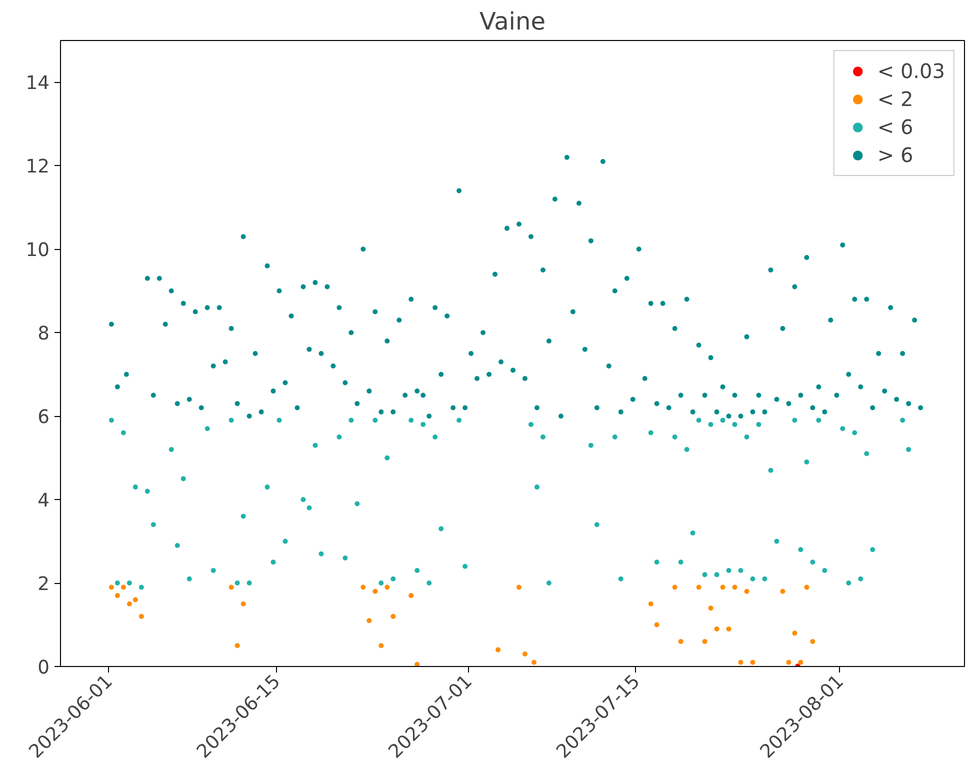 The height and width of the screenshot is (776, 974). I want to click on y-tick-label: 0, so click(44, 668).